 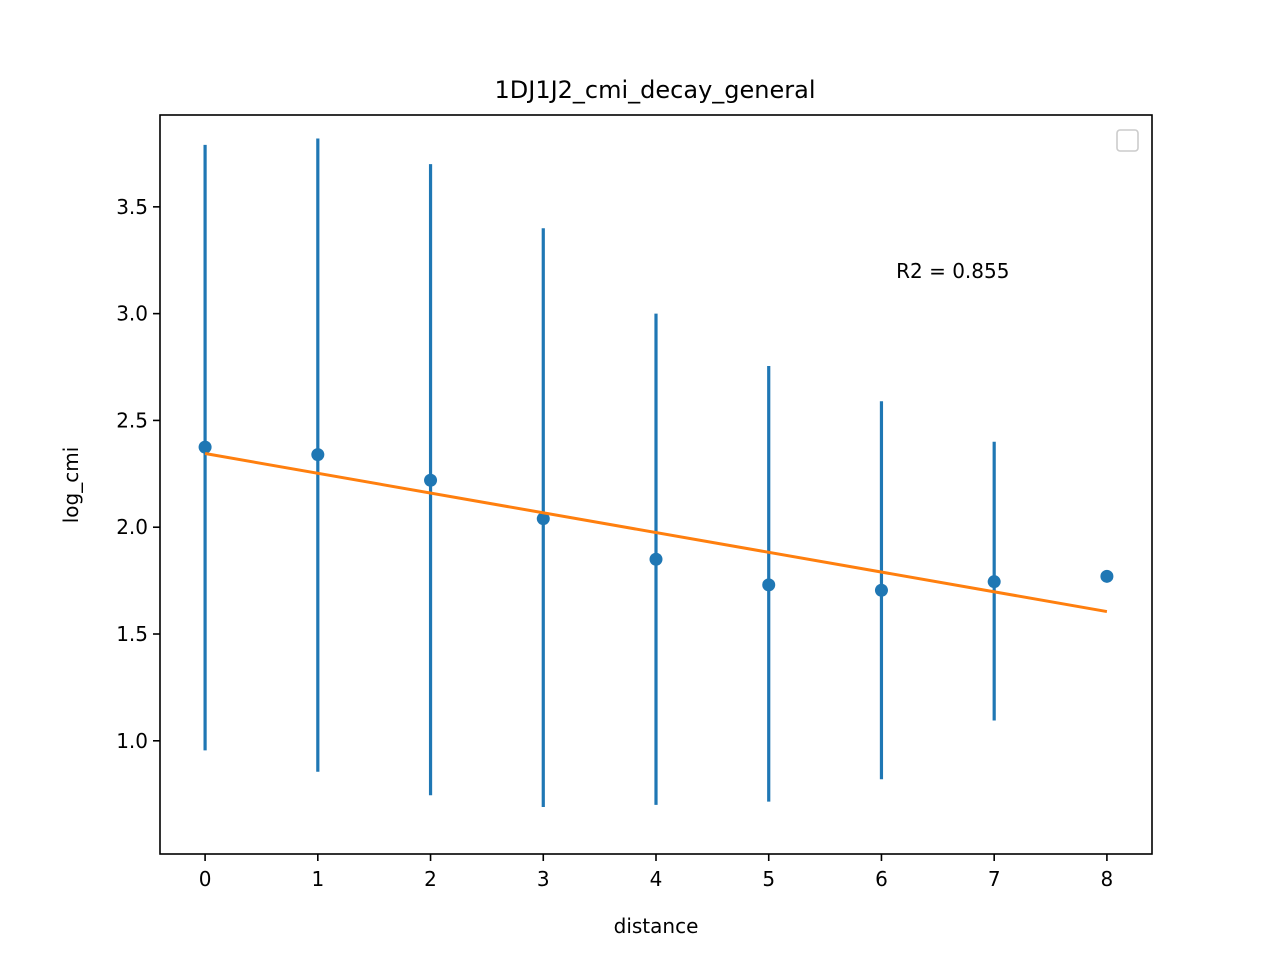 I want to click on x-tick-label: 3, so click(x=543, y=879).